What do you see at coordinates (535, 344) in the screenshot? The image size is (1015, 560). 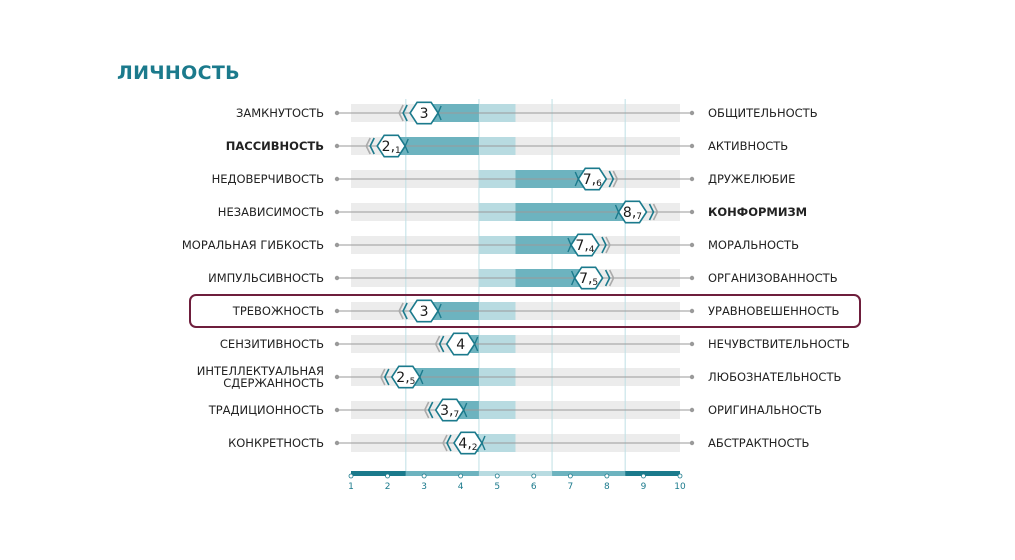 I see `scale-row-7: СЕНЗИТИВНОСТЬ НЕЧУВСТВИТЕЛЬНОСТЬ 4` at bounding box center [535, 344].